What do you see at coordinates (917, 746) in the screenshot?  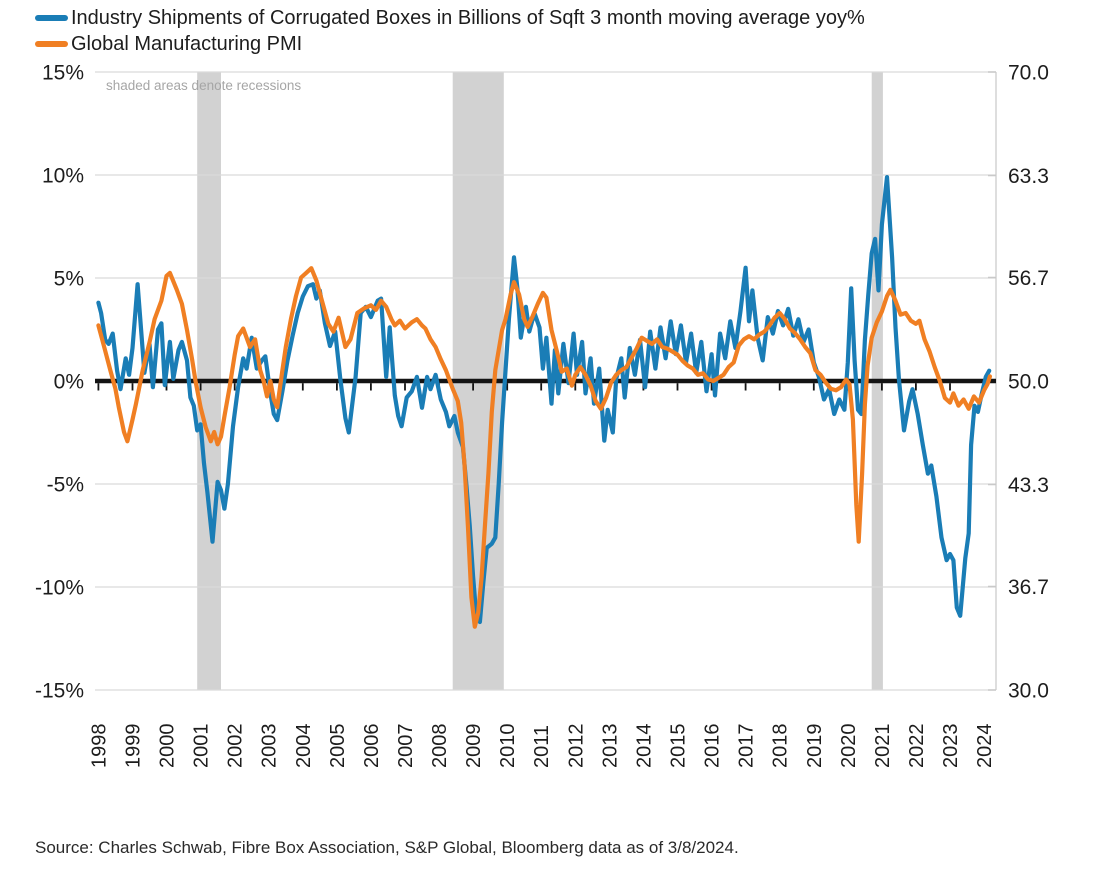 I see `x-axis-label: 2022` at bounding box center [917, 746].